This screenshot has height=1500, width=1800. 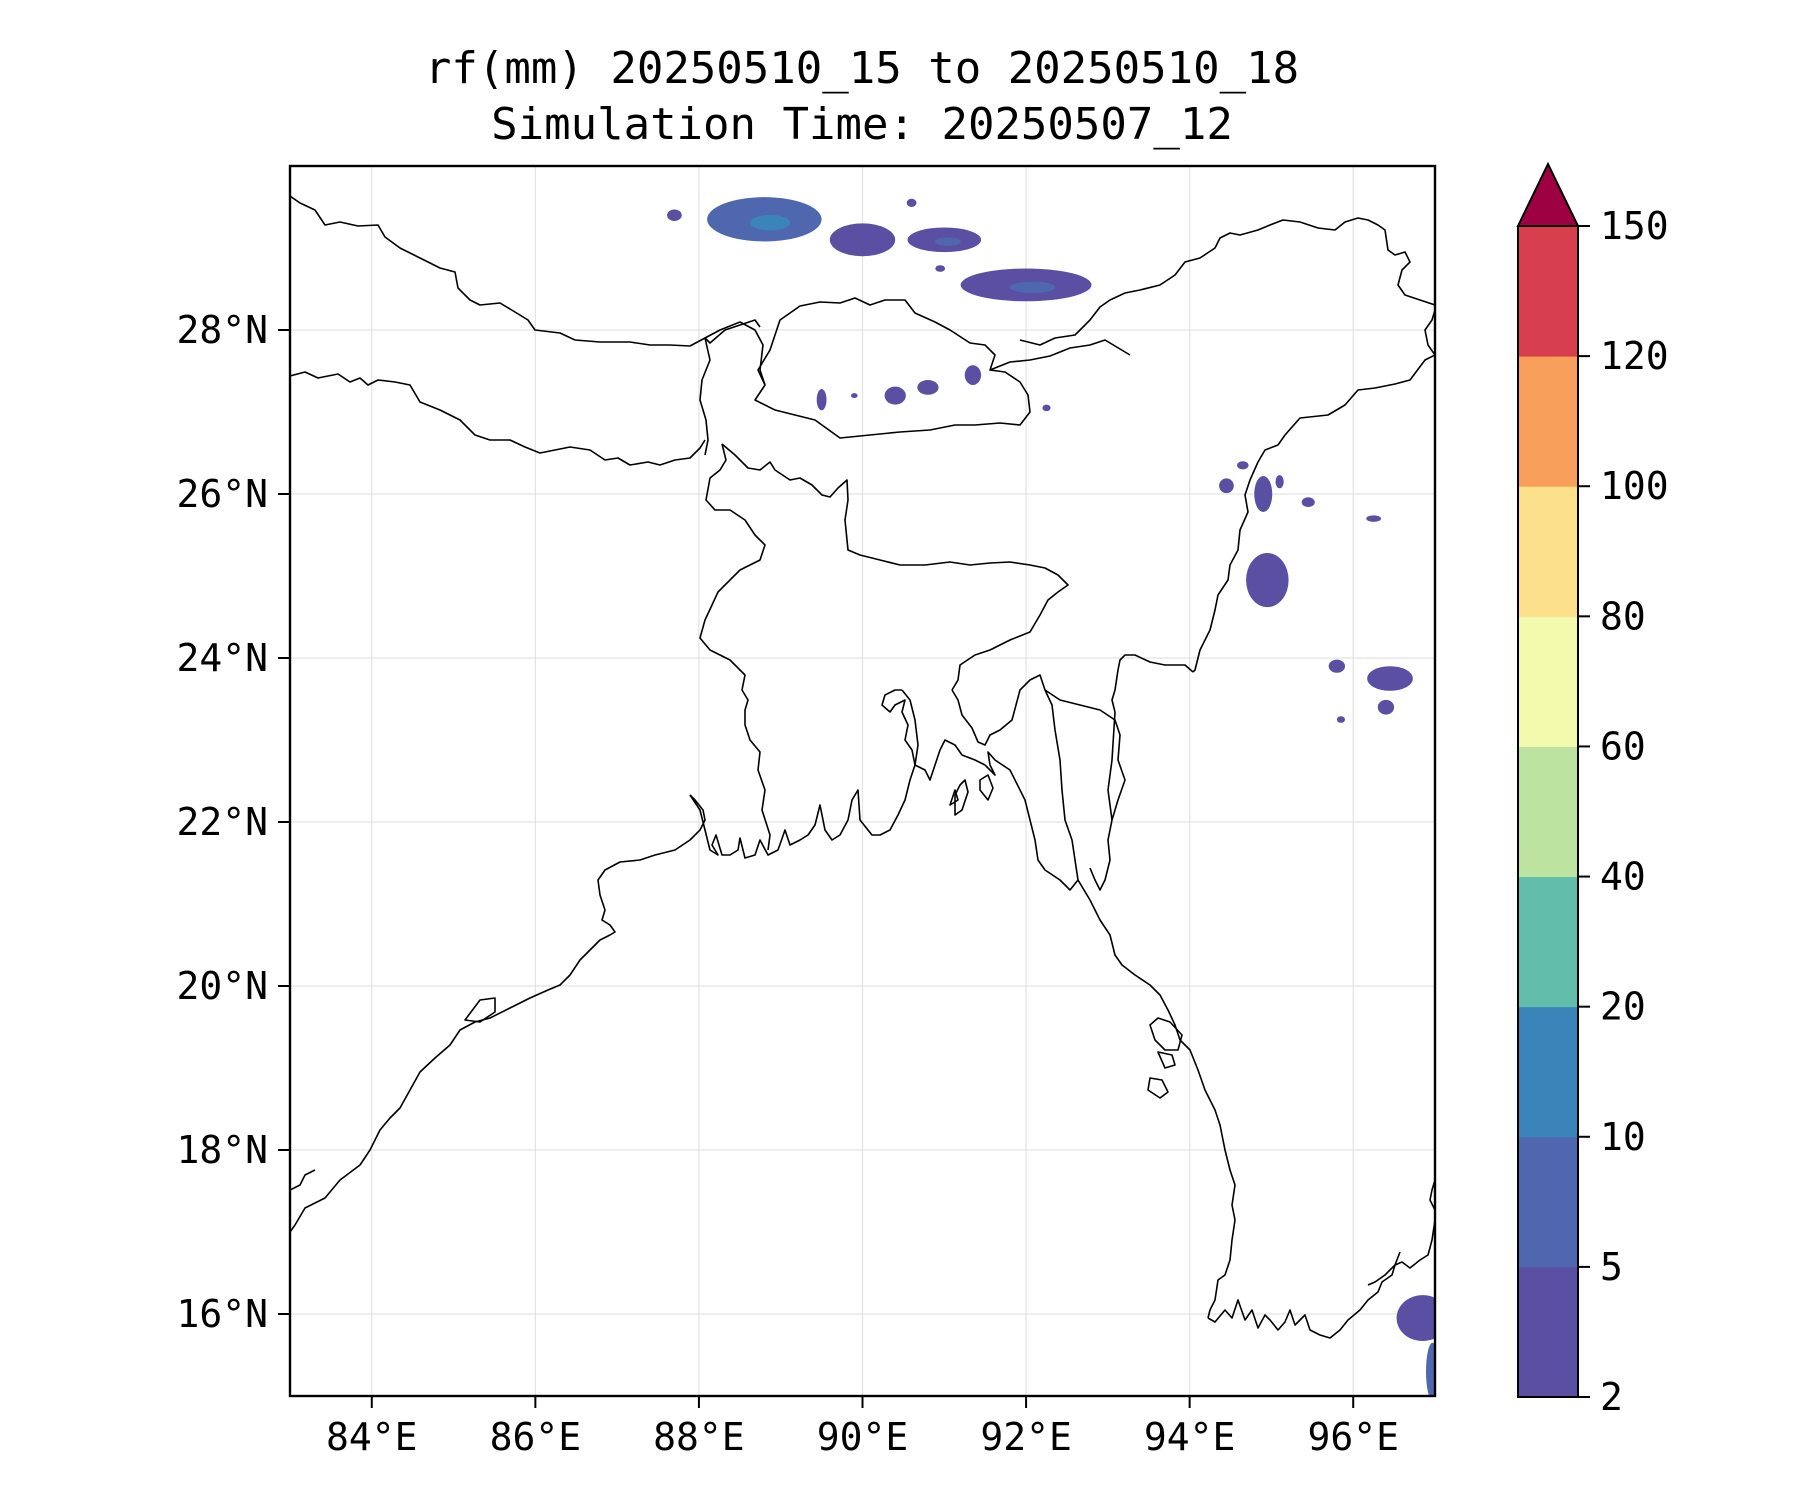 What do you see at coordinates (1611, 1267) in the screenshot?
I see `colorbar-tick-label: 5` at bounding box center [1611, 1267].